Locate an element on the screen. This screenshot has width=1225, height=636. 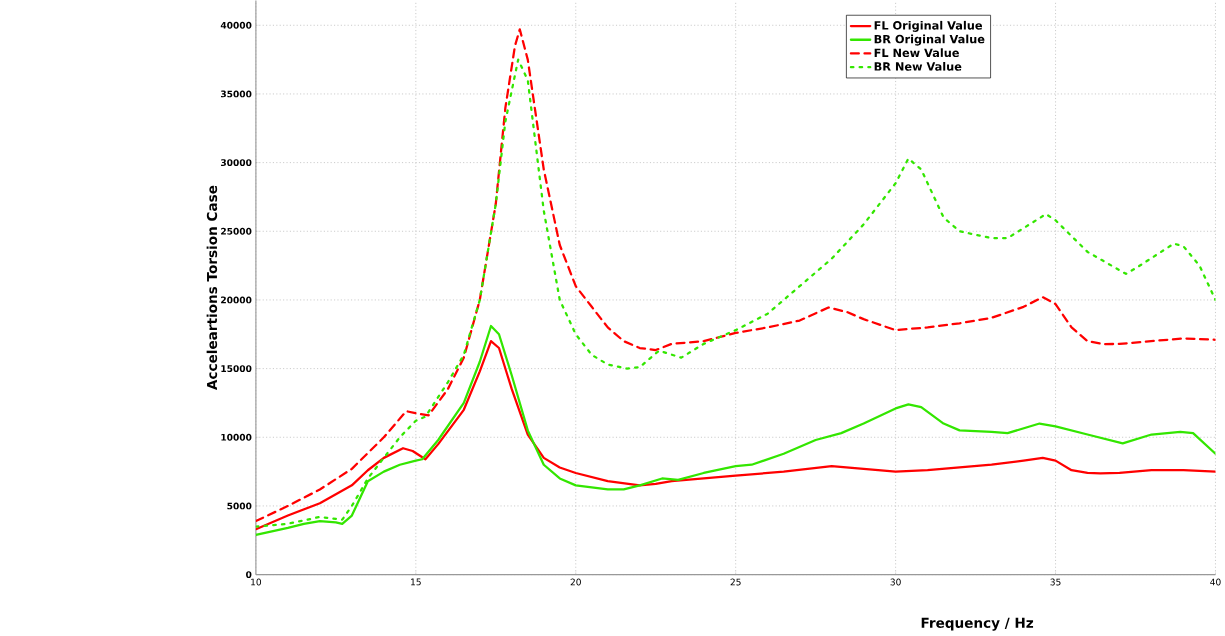
x-tick-label: 35 is located at coordinates (1055, 582).